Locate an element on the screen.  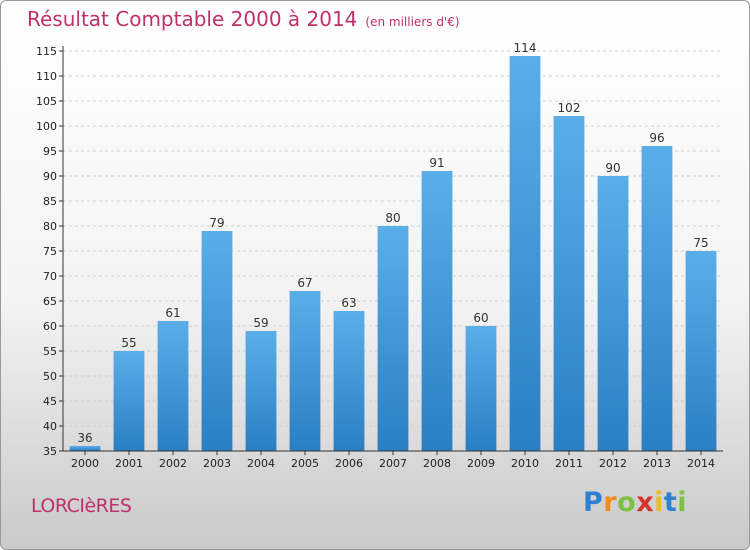
bar-value-label: 90 is located at coordinates (612, 168).